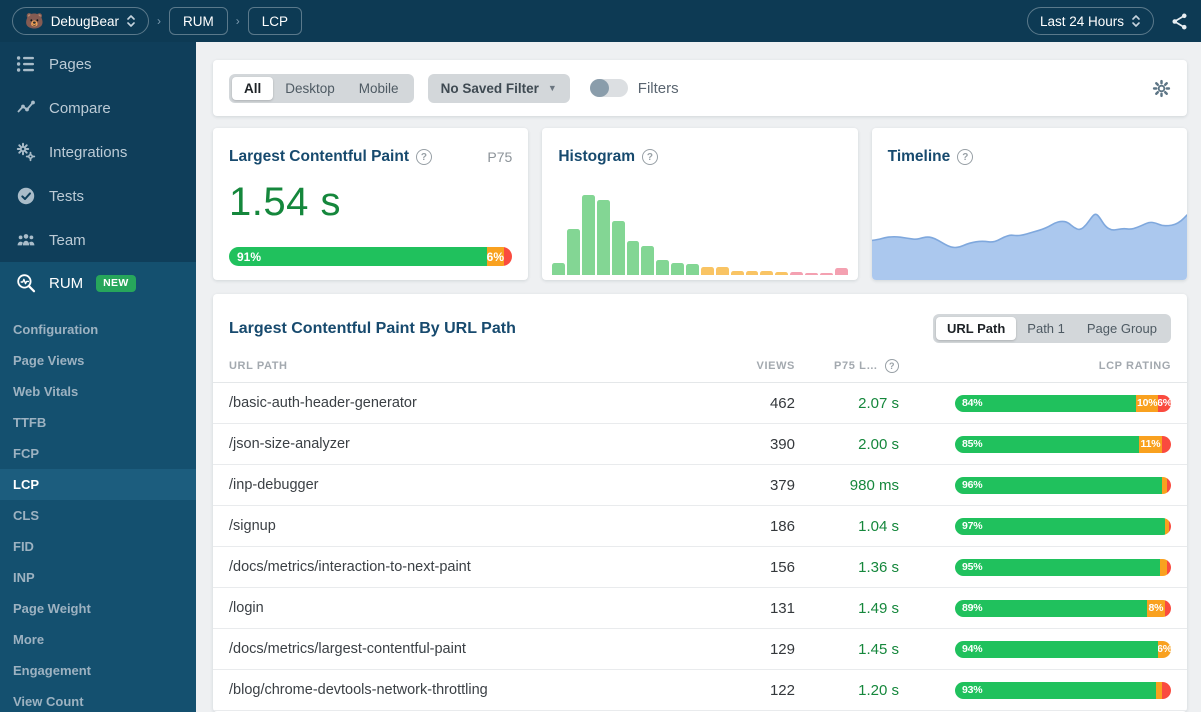 The width and height of the screenshot is (1201, 712). What do you see at coordinates (310, 88) in the screenshot?
I see `segment-desktop: Desktop` at bounding box center [310, 88].